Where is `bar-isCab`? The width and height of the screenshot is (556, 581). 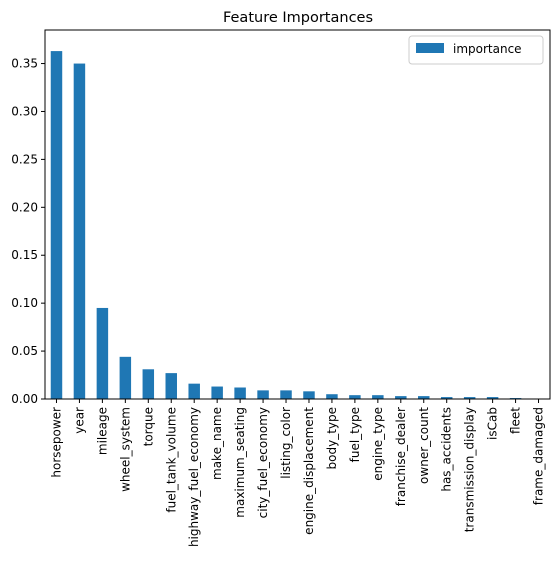
bar-isCab is located at coordinates (492, 398).